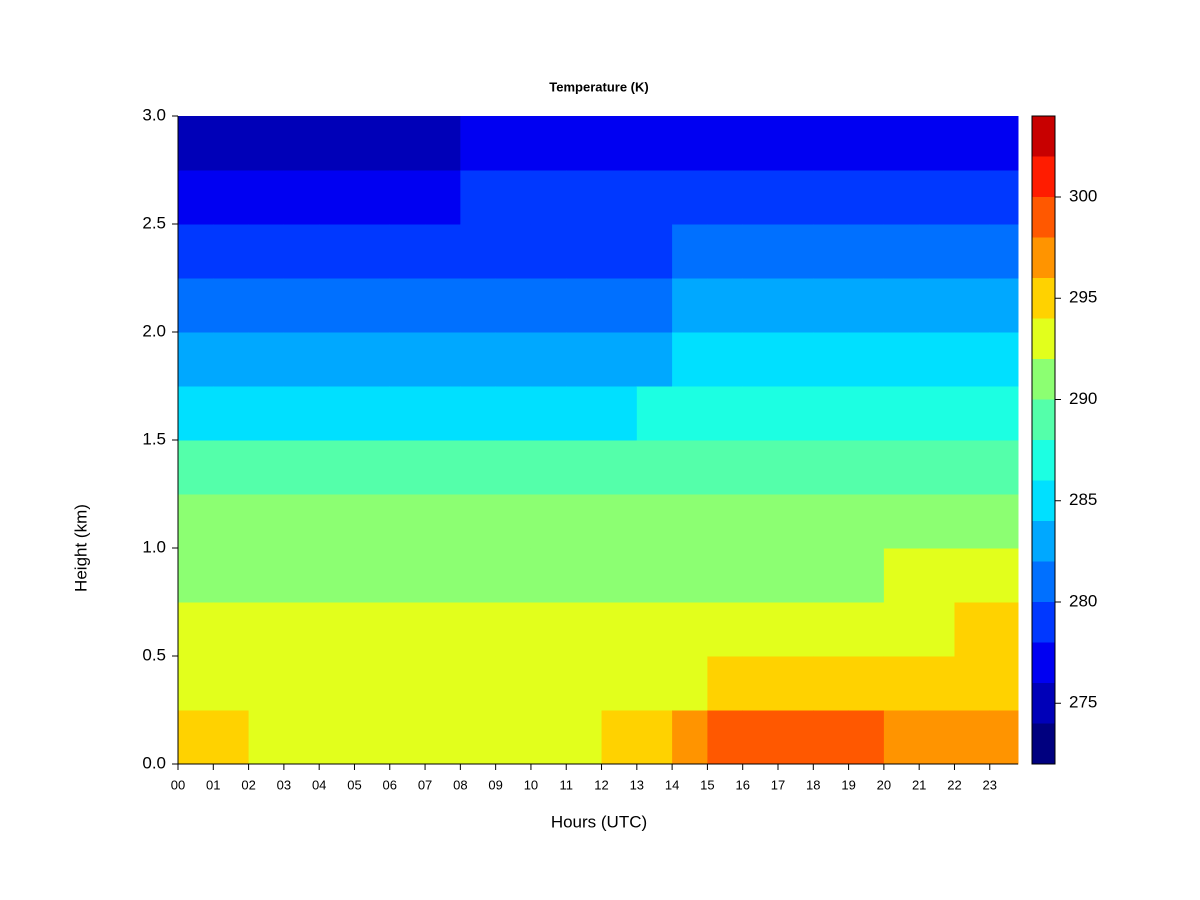  Describe the element at coordinates (531, 784) in the screenshot. I see `x-tick-label: 10` at that location.